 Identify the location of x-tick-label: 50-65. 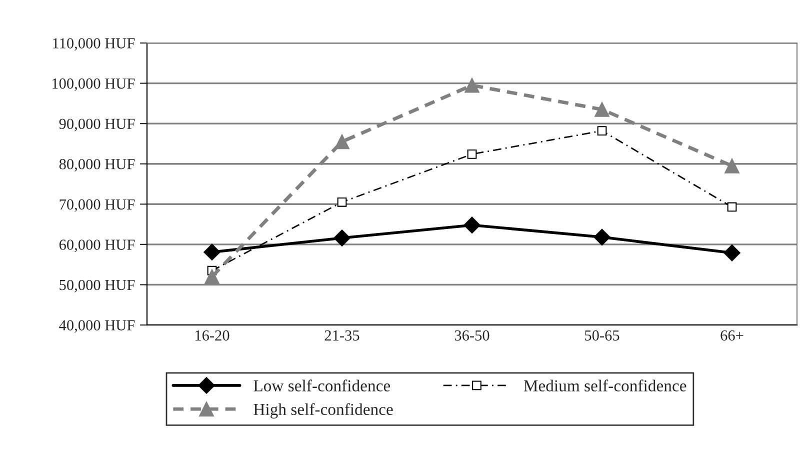
(602, 335).